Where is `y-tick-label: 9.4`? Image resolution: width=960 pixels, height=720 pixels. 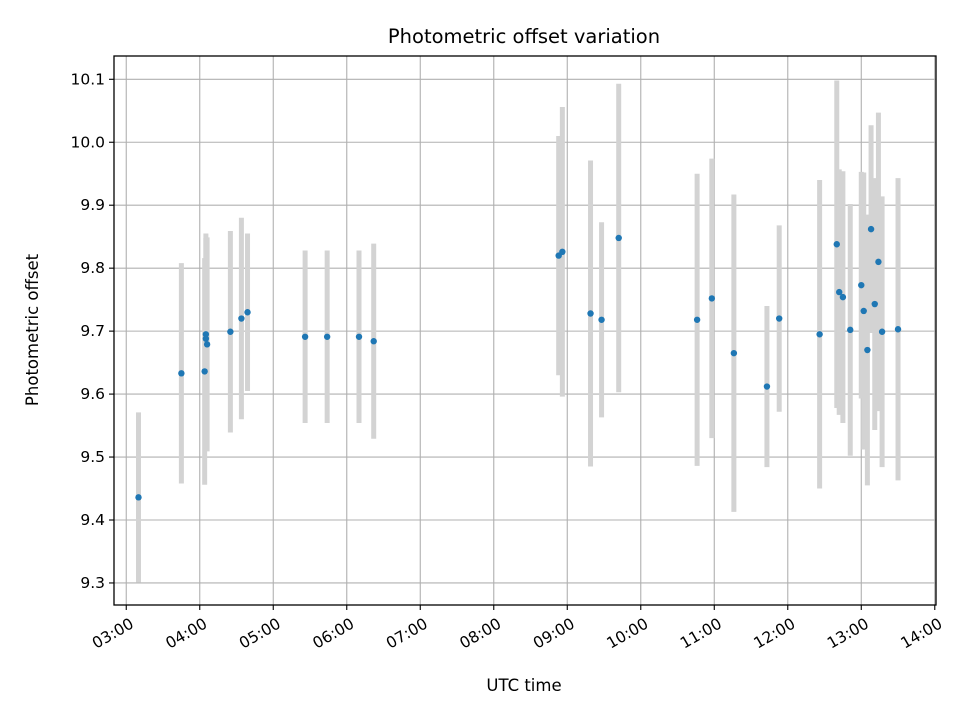
y-tick-label: 9.4 is located at coordinates (92, 520).